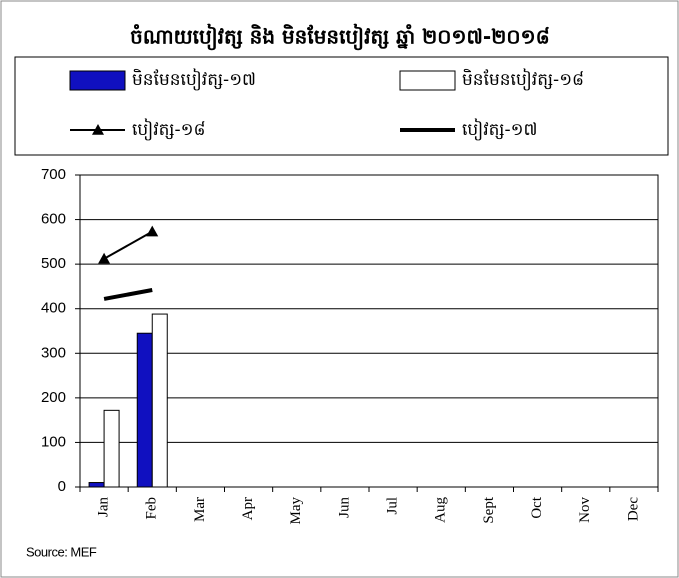  I want to click on x-tick-label: Apr, so click(248, 508).